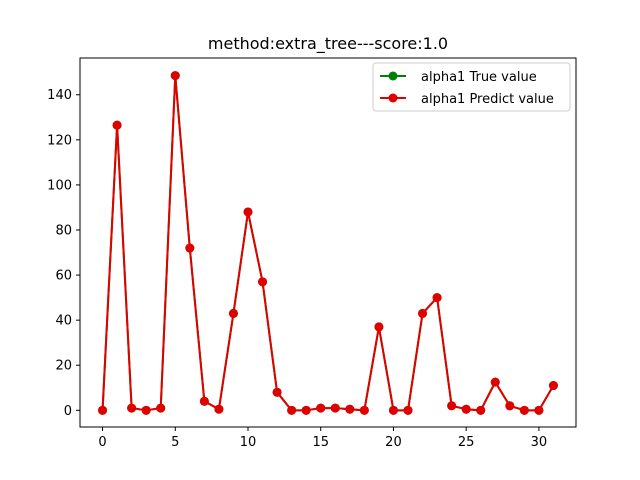  Describe the element at coordinates (393, 442) in the screenshot. I see `x-tick-label: 20` at that location.